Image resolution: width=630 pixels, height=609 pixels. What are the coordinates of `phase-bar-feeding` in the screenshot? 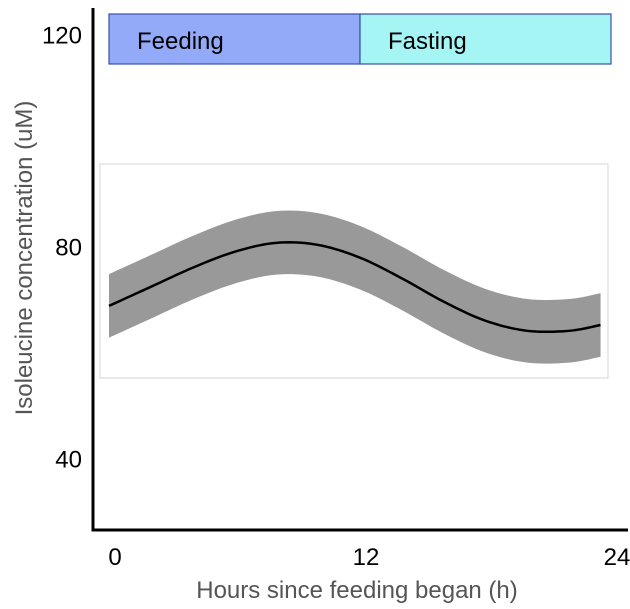 It's located at (234, 39).